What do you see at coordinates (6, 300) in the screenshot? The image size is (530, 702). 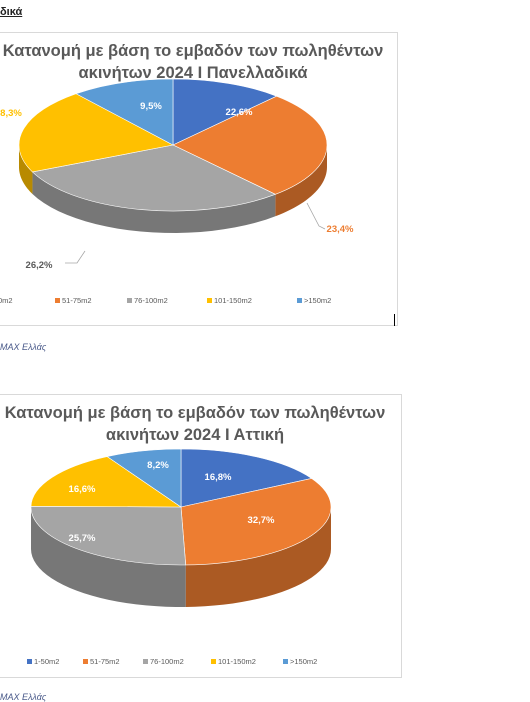 I see `legend-label-1-50m2: 0m2` at bounding box center [6, 300].